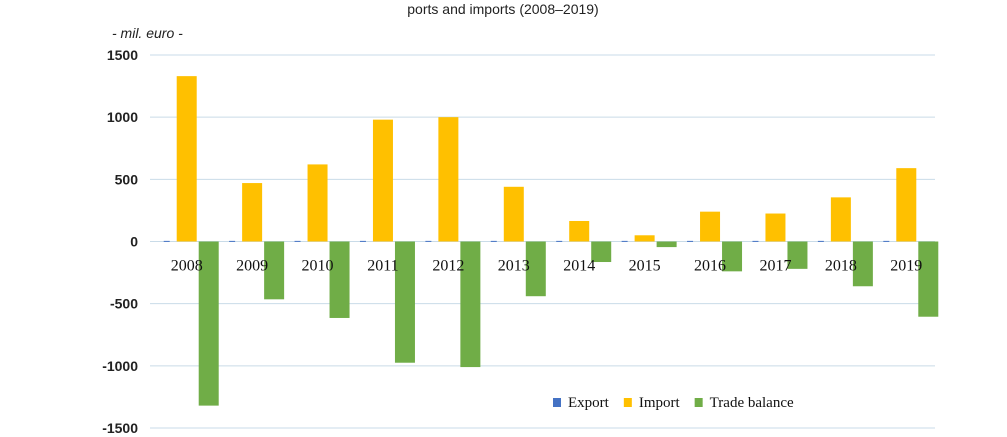 The width and height of the screenshot is (1007, 437). I want to click on x-tick-label: 2019, so click(906, 266).